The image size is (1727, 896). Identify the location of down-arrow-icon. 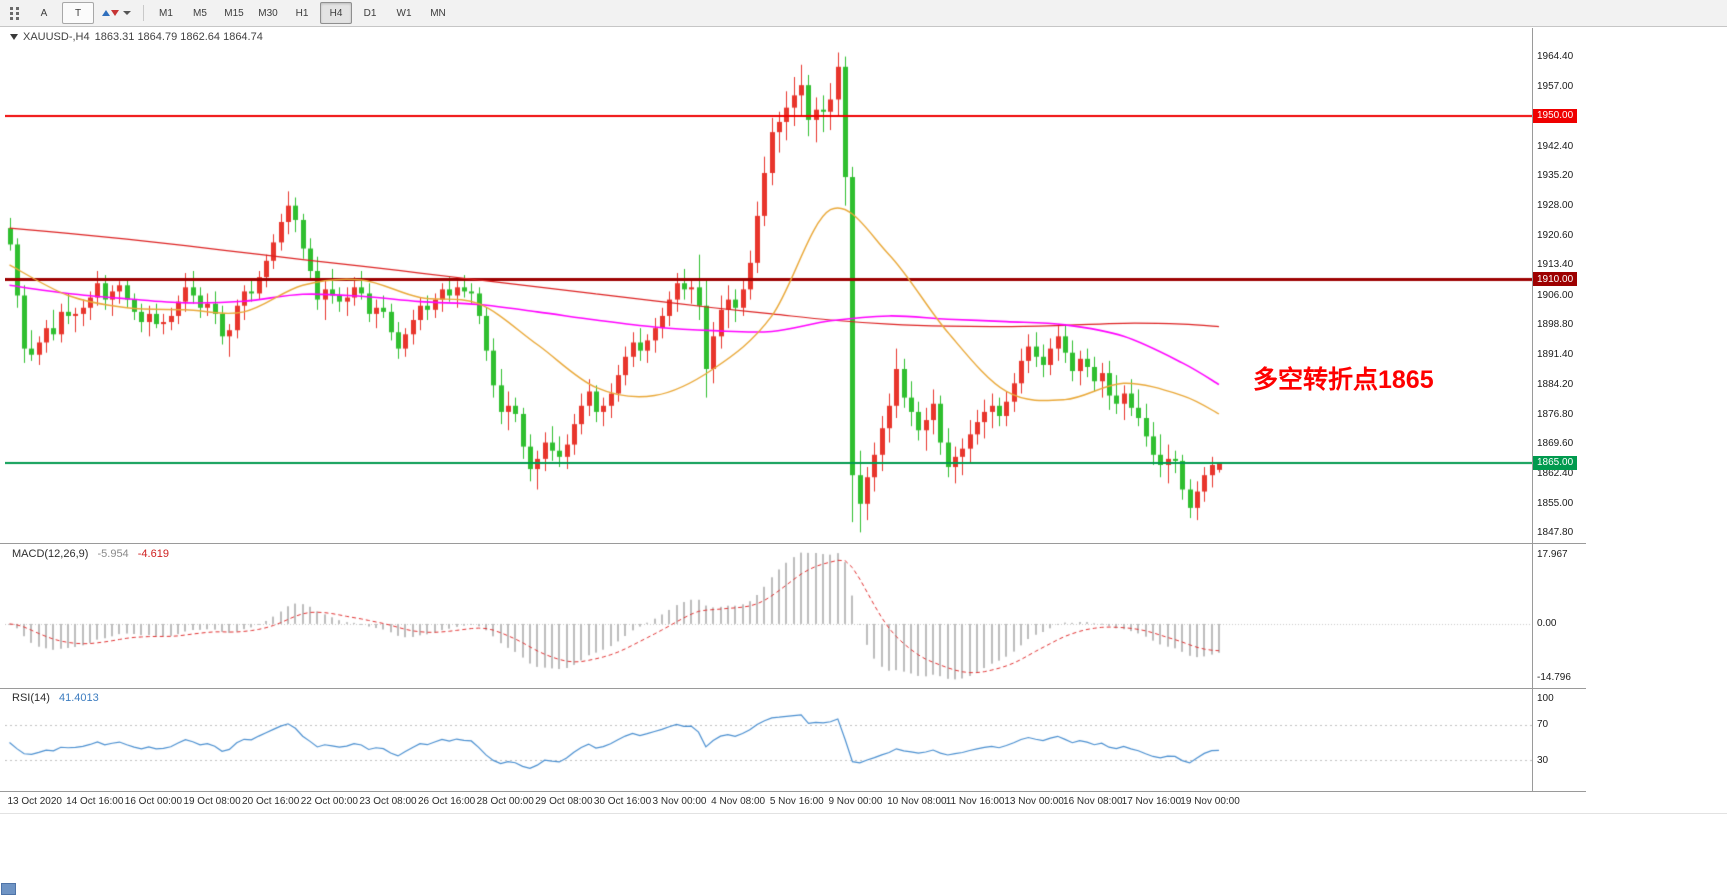
(115, 13).